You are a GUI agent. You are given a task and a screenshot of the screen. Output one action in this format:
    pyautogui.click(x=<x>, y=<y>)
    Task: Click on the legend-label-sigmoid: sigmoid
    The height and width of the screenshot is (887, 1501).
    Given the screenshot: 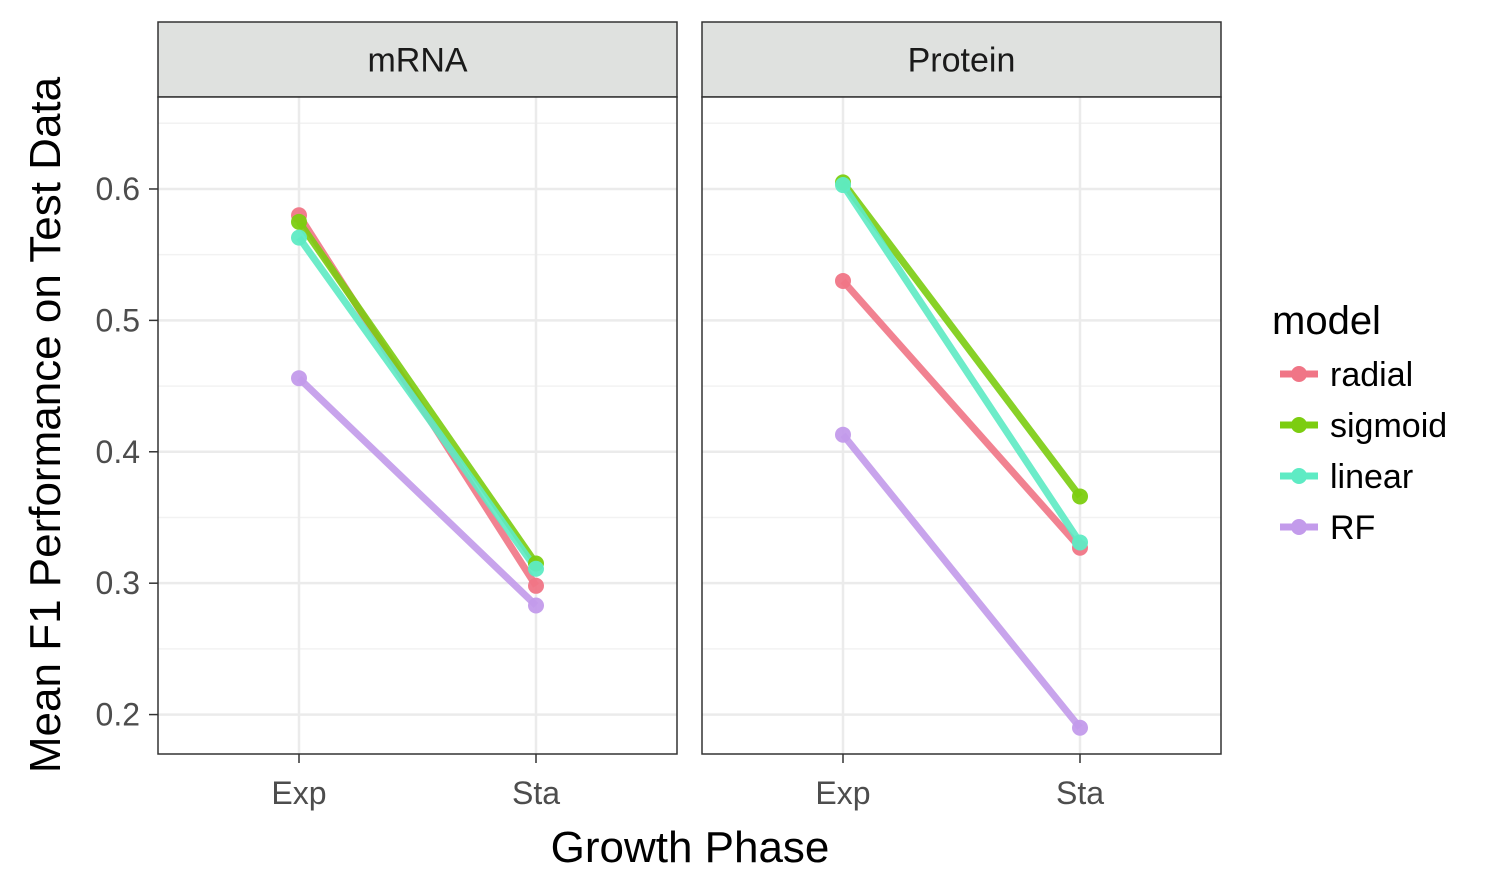 What is the action you would take?
    pyautogui.click(x=1388, y=426)
    